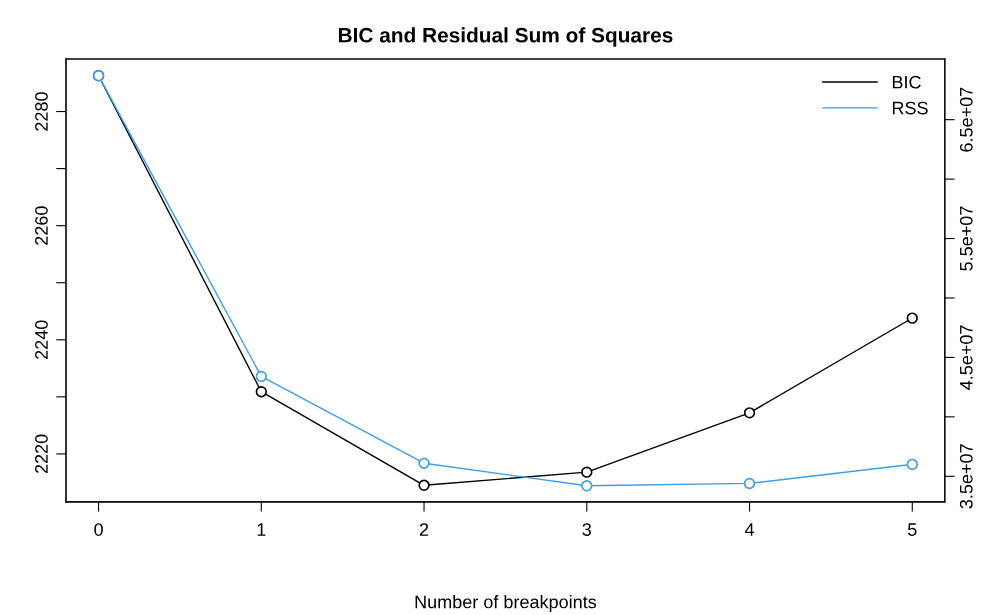 The width and height of the screenshot is (1003, 615). I want to click on x-tick-label: 4, so click(749, 529).